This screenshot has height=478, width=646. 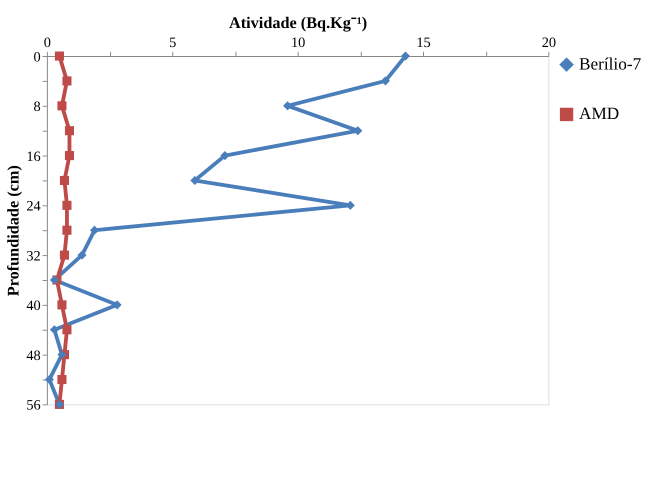 I want to click on x-tick-label: 10, so click(x=298, y=42).